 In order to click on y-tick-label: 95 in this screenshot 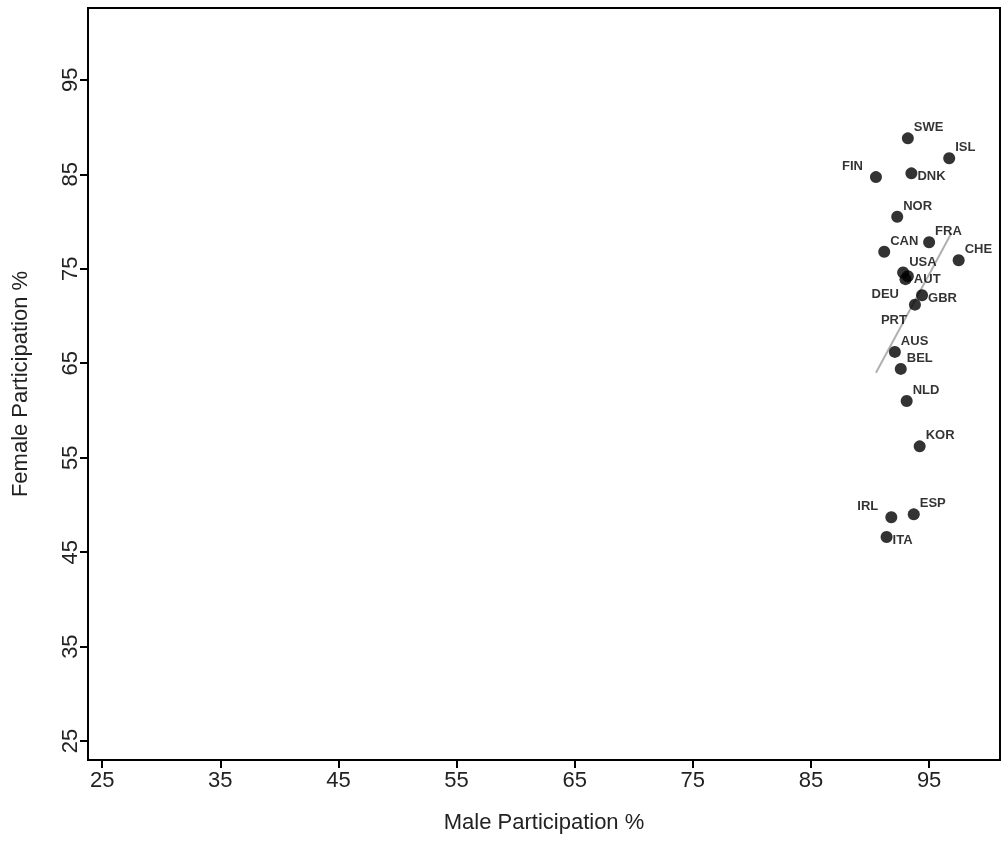, I will do `click(69, 80)`.